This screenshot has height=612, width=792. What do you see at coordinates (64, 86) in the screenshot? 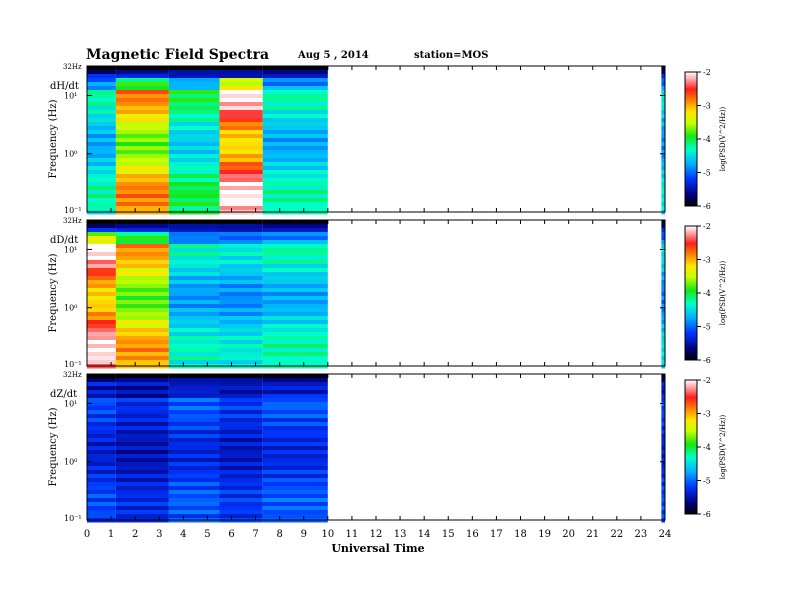
I see `panel-component-label: dH/dt` at bounding box center [64, 86].